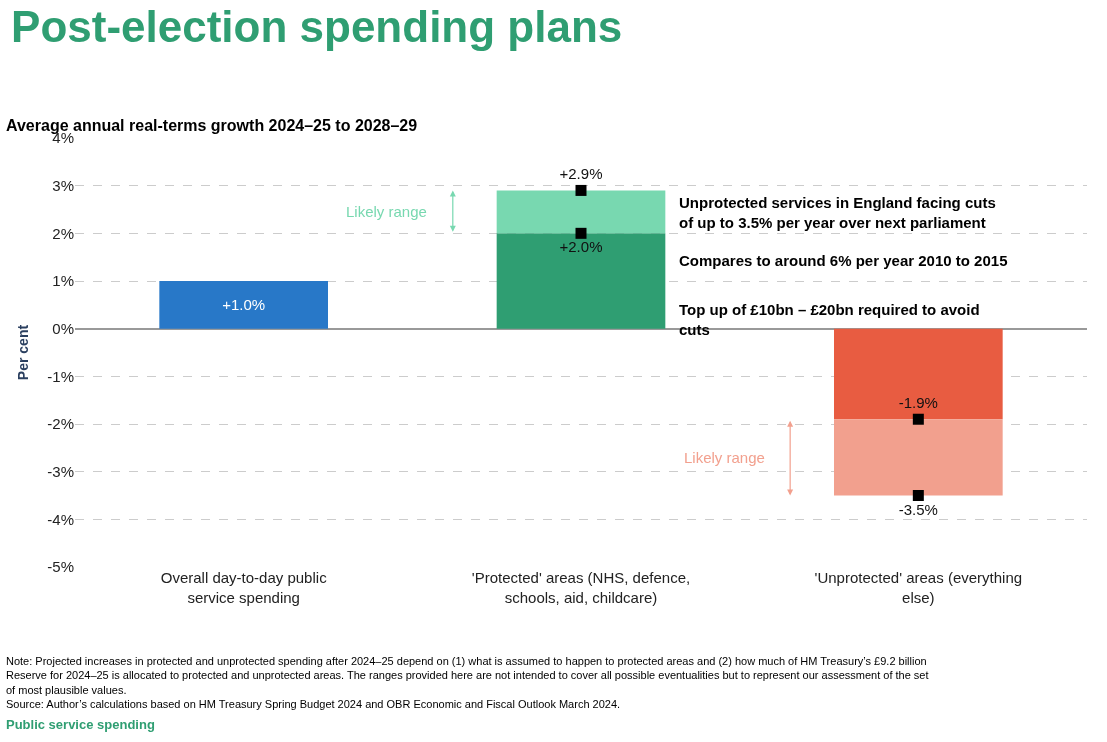  I want to click on x-tick-label: 'Protected' areas (NHS, defence, schools, aid, childcare), so click(581, 587).